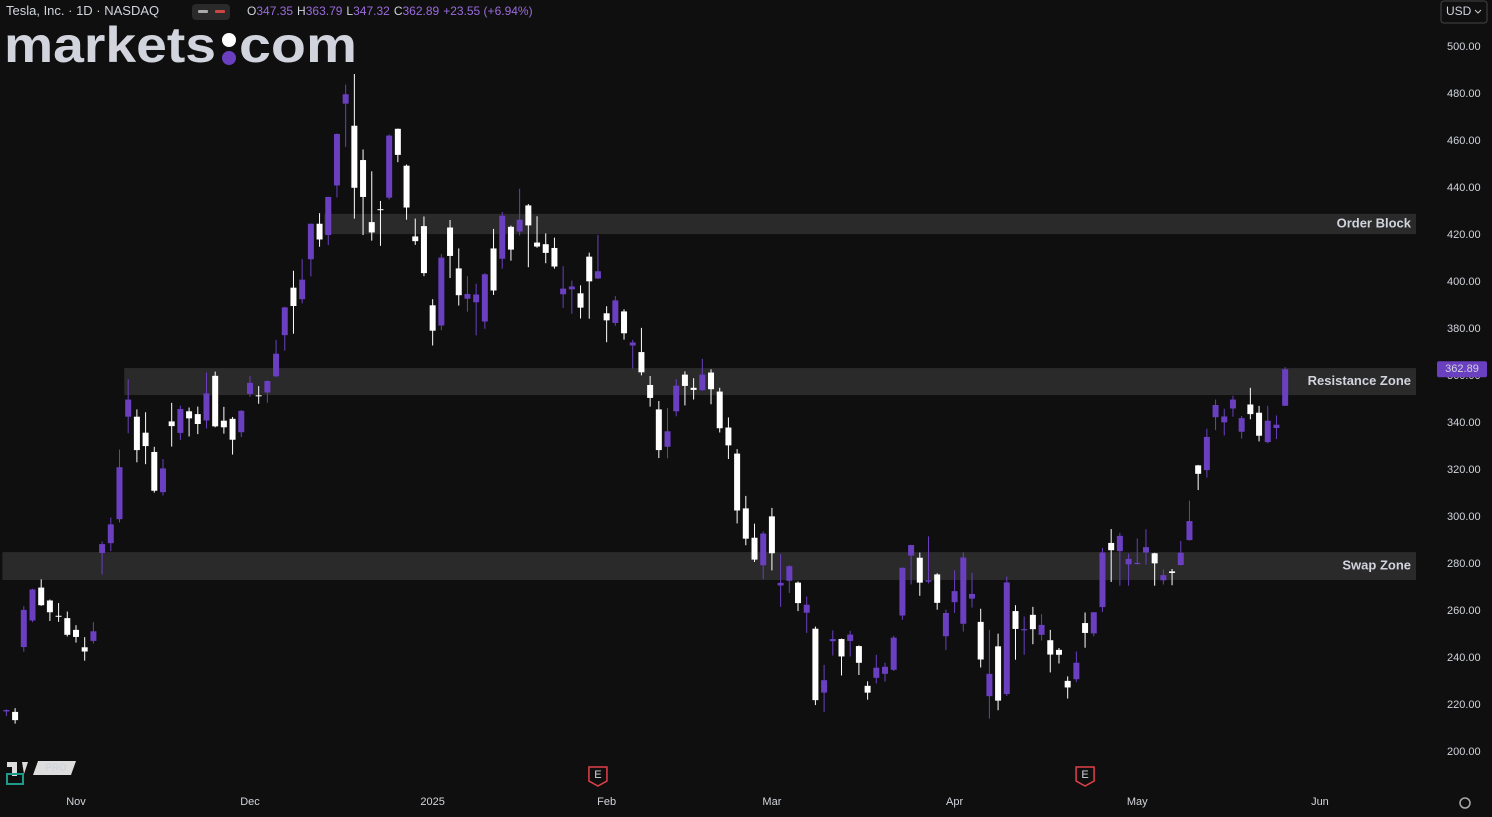 The width and height of the screenshot is (1492, 817). Describe the element at coordinates (220, 11) in the screenshot. I see `toggle-icon` at that location.